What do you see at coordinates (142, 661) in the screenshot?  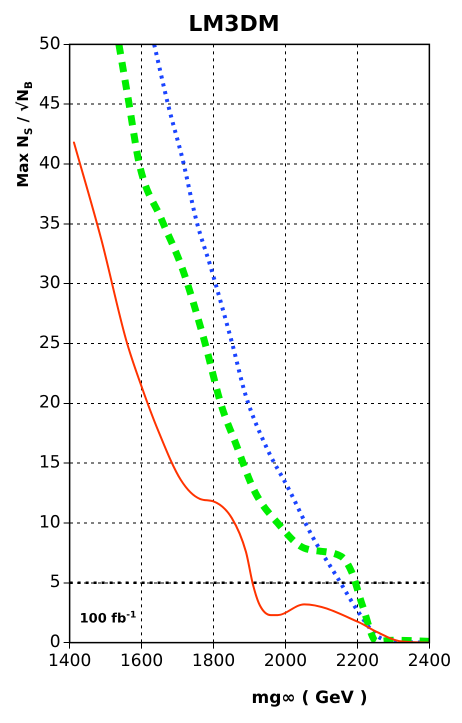 I see `x-tick-label: 1600` at bounding box center [142, 661].